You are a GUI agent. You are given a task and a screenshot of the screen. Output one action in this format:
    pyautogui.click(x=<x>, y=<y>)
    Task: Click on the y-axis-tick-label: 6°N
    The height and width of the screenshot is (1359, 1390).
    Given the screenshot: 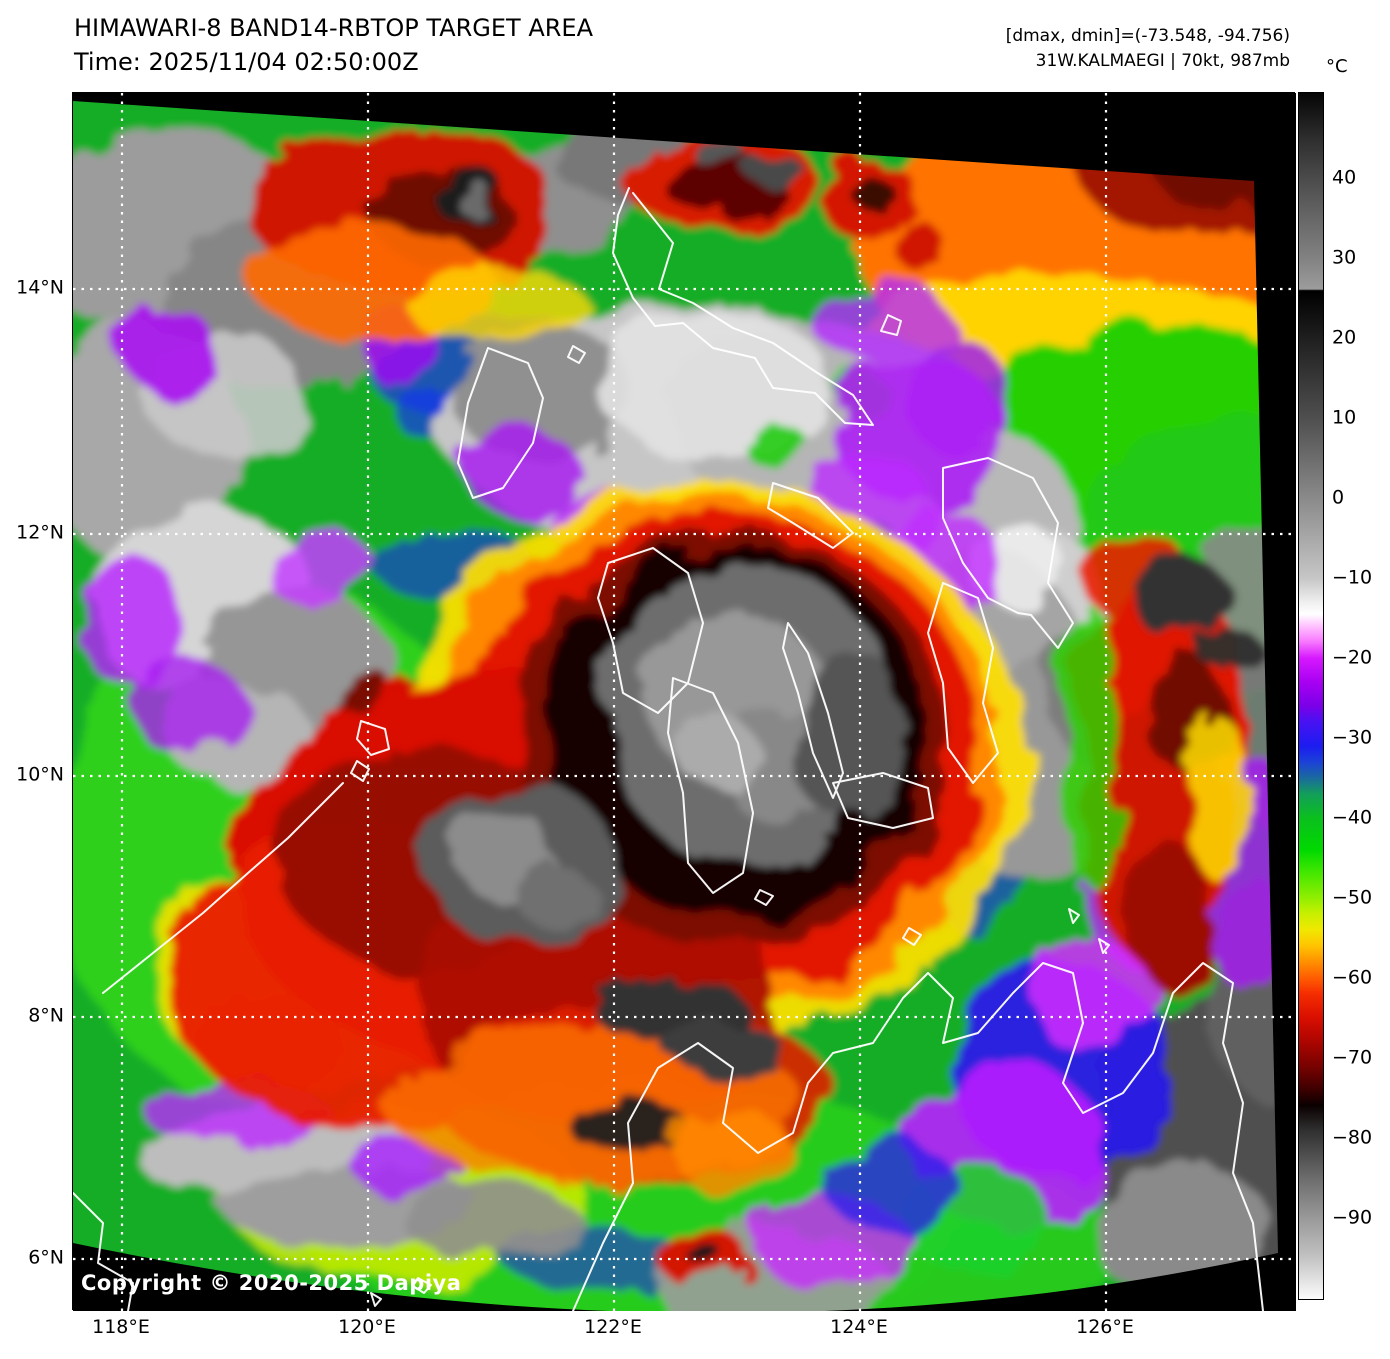 What is the action you would take?
    pyautogui.click(x=46, y=1257)
    